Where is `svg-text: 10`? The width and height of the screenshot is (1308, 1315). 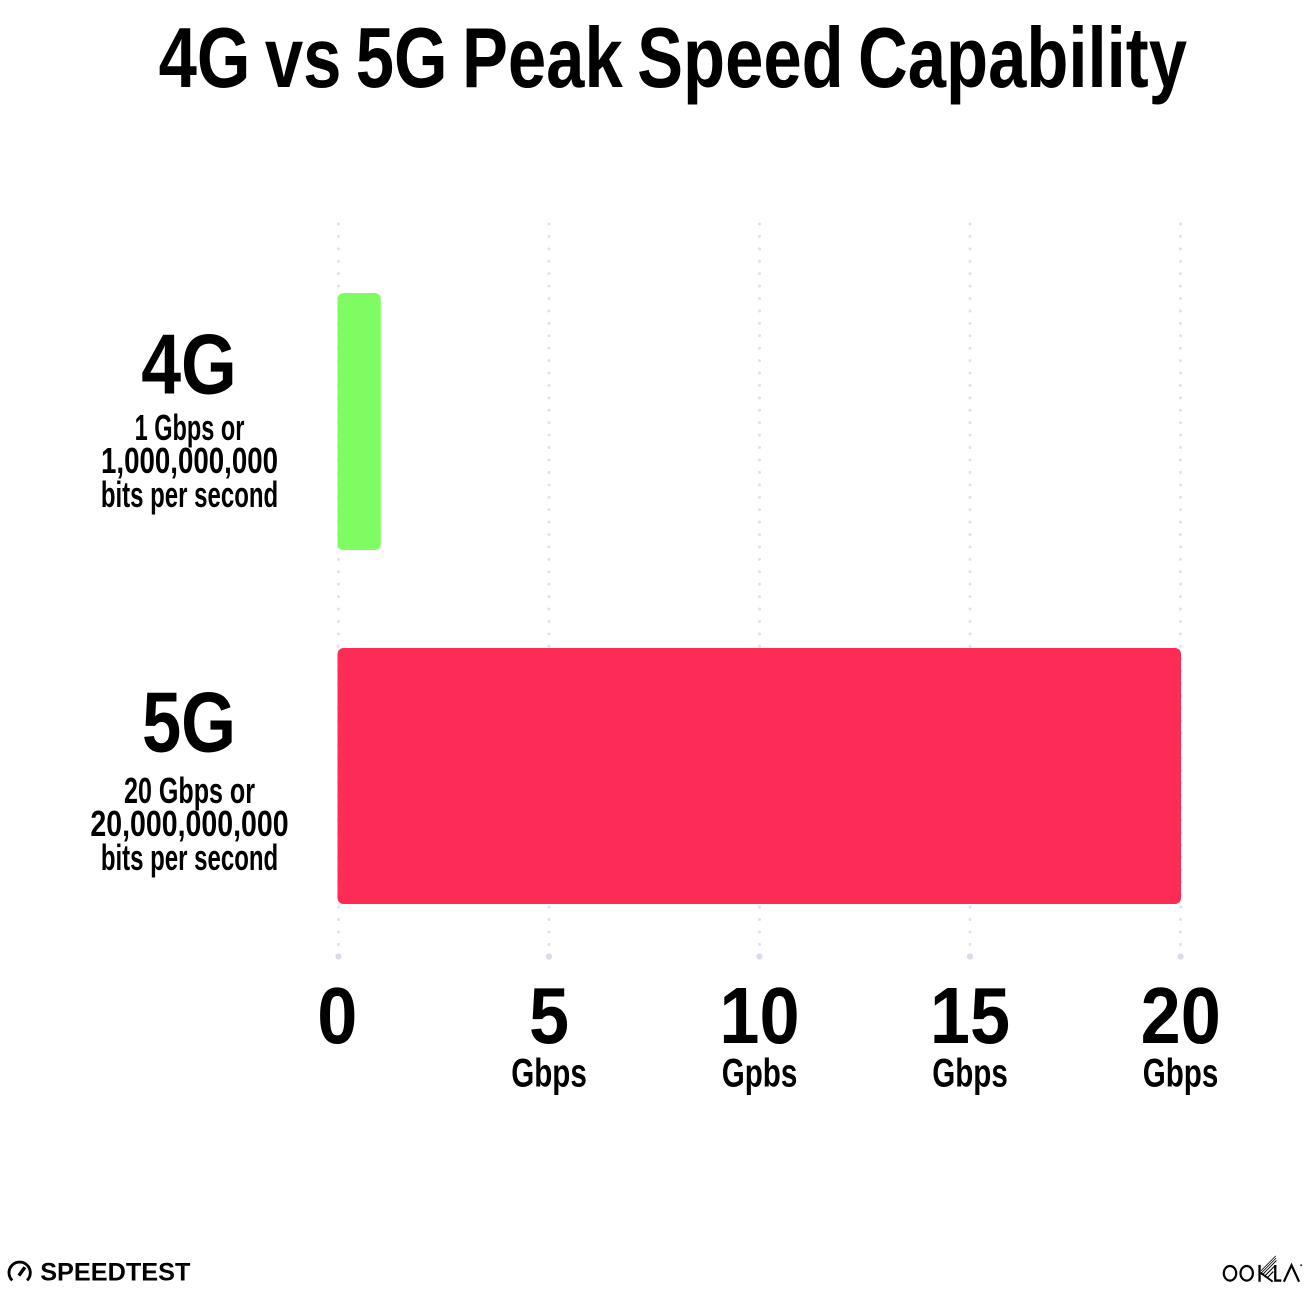 svg-text: 10 is located at coordinates (759, 1016).